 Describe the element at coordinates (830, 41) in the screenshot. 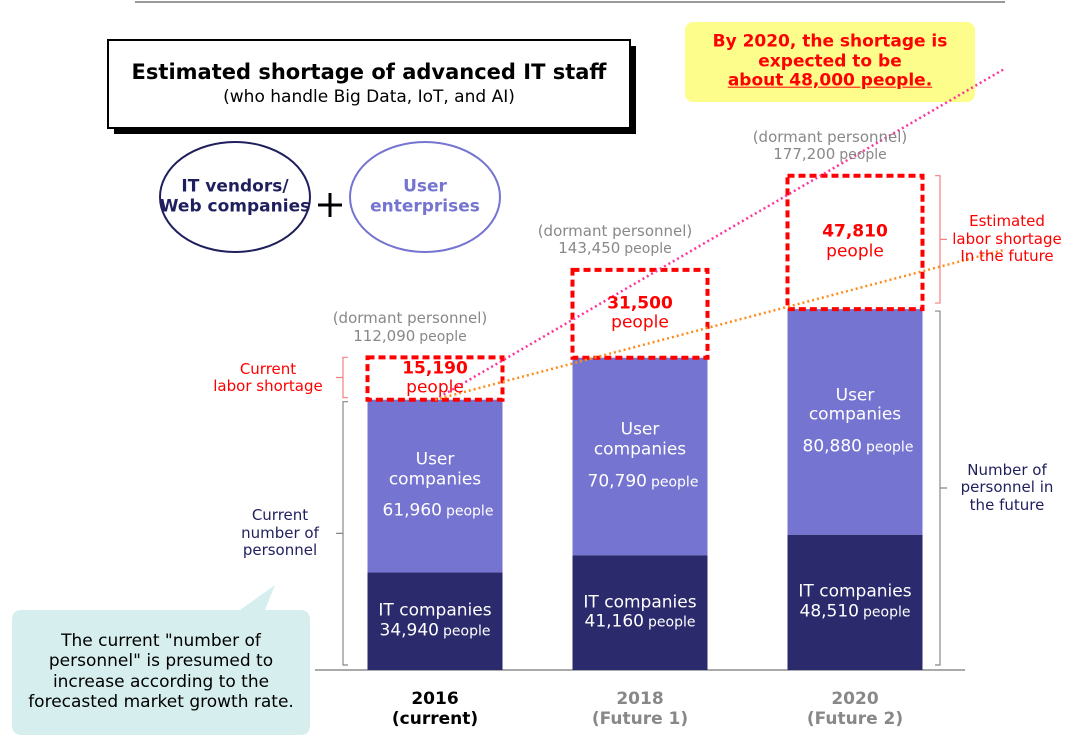

I see `callout-line: By 2020, the shortage is` at that location.